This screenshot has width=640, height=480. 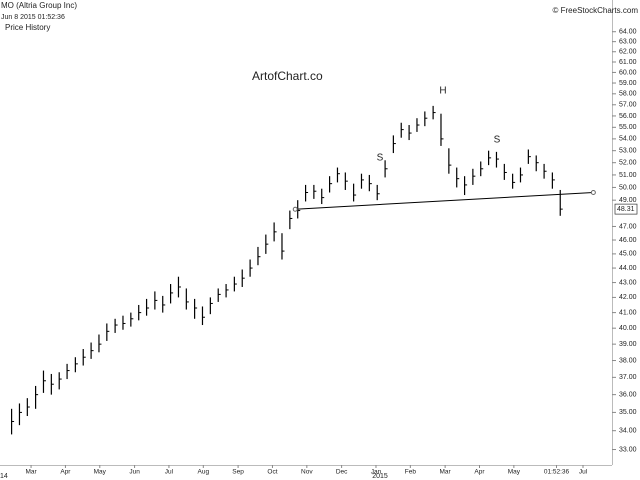 What do you see at coordinates (628, 94) in the screenshot?
I see `y-tick-label: 58.00` at bounding box center [628, 94].